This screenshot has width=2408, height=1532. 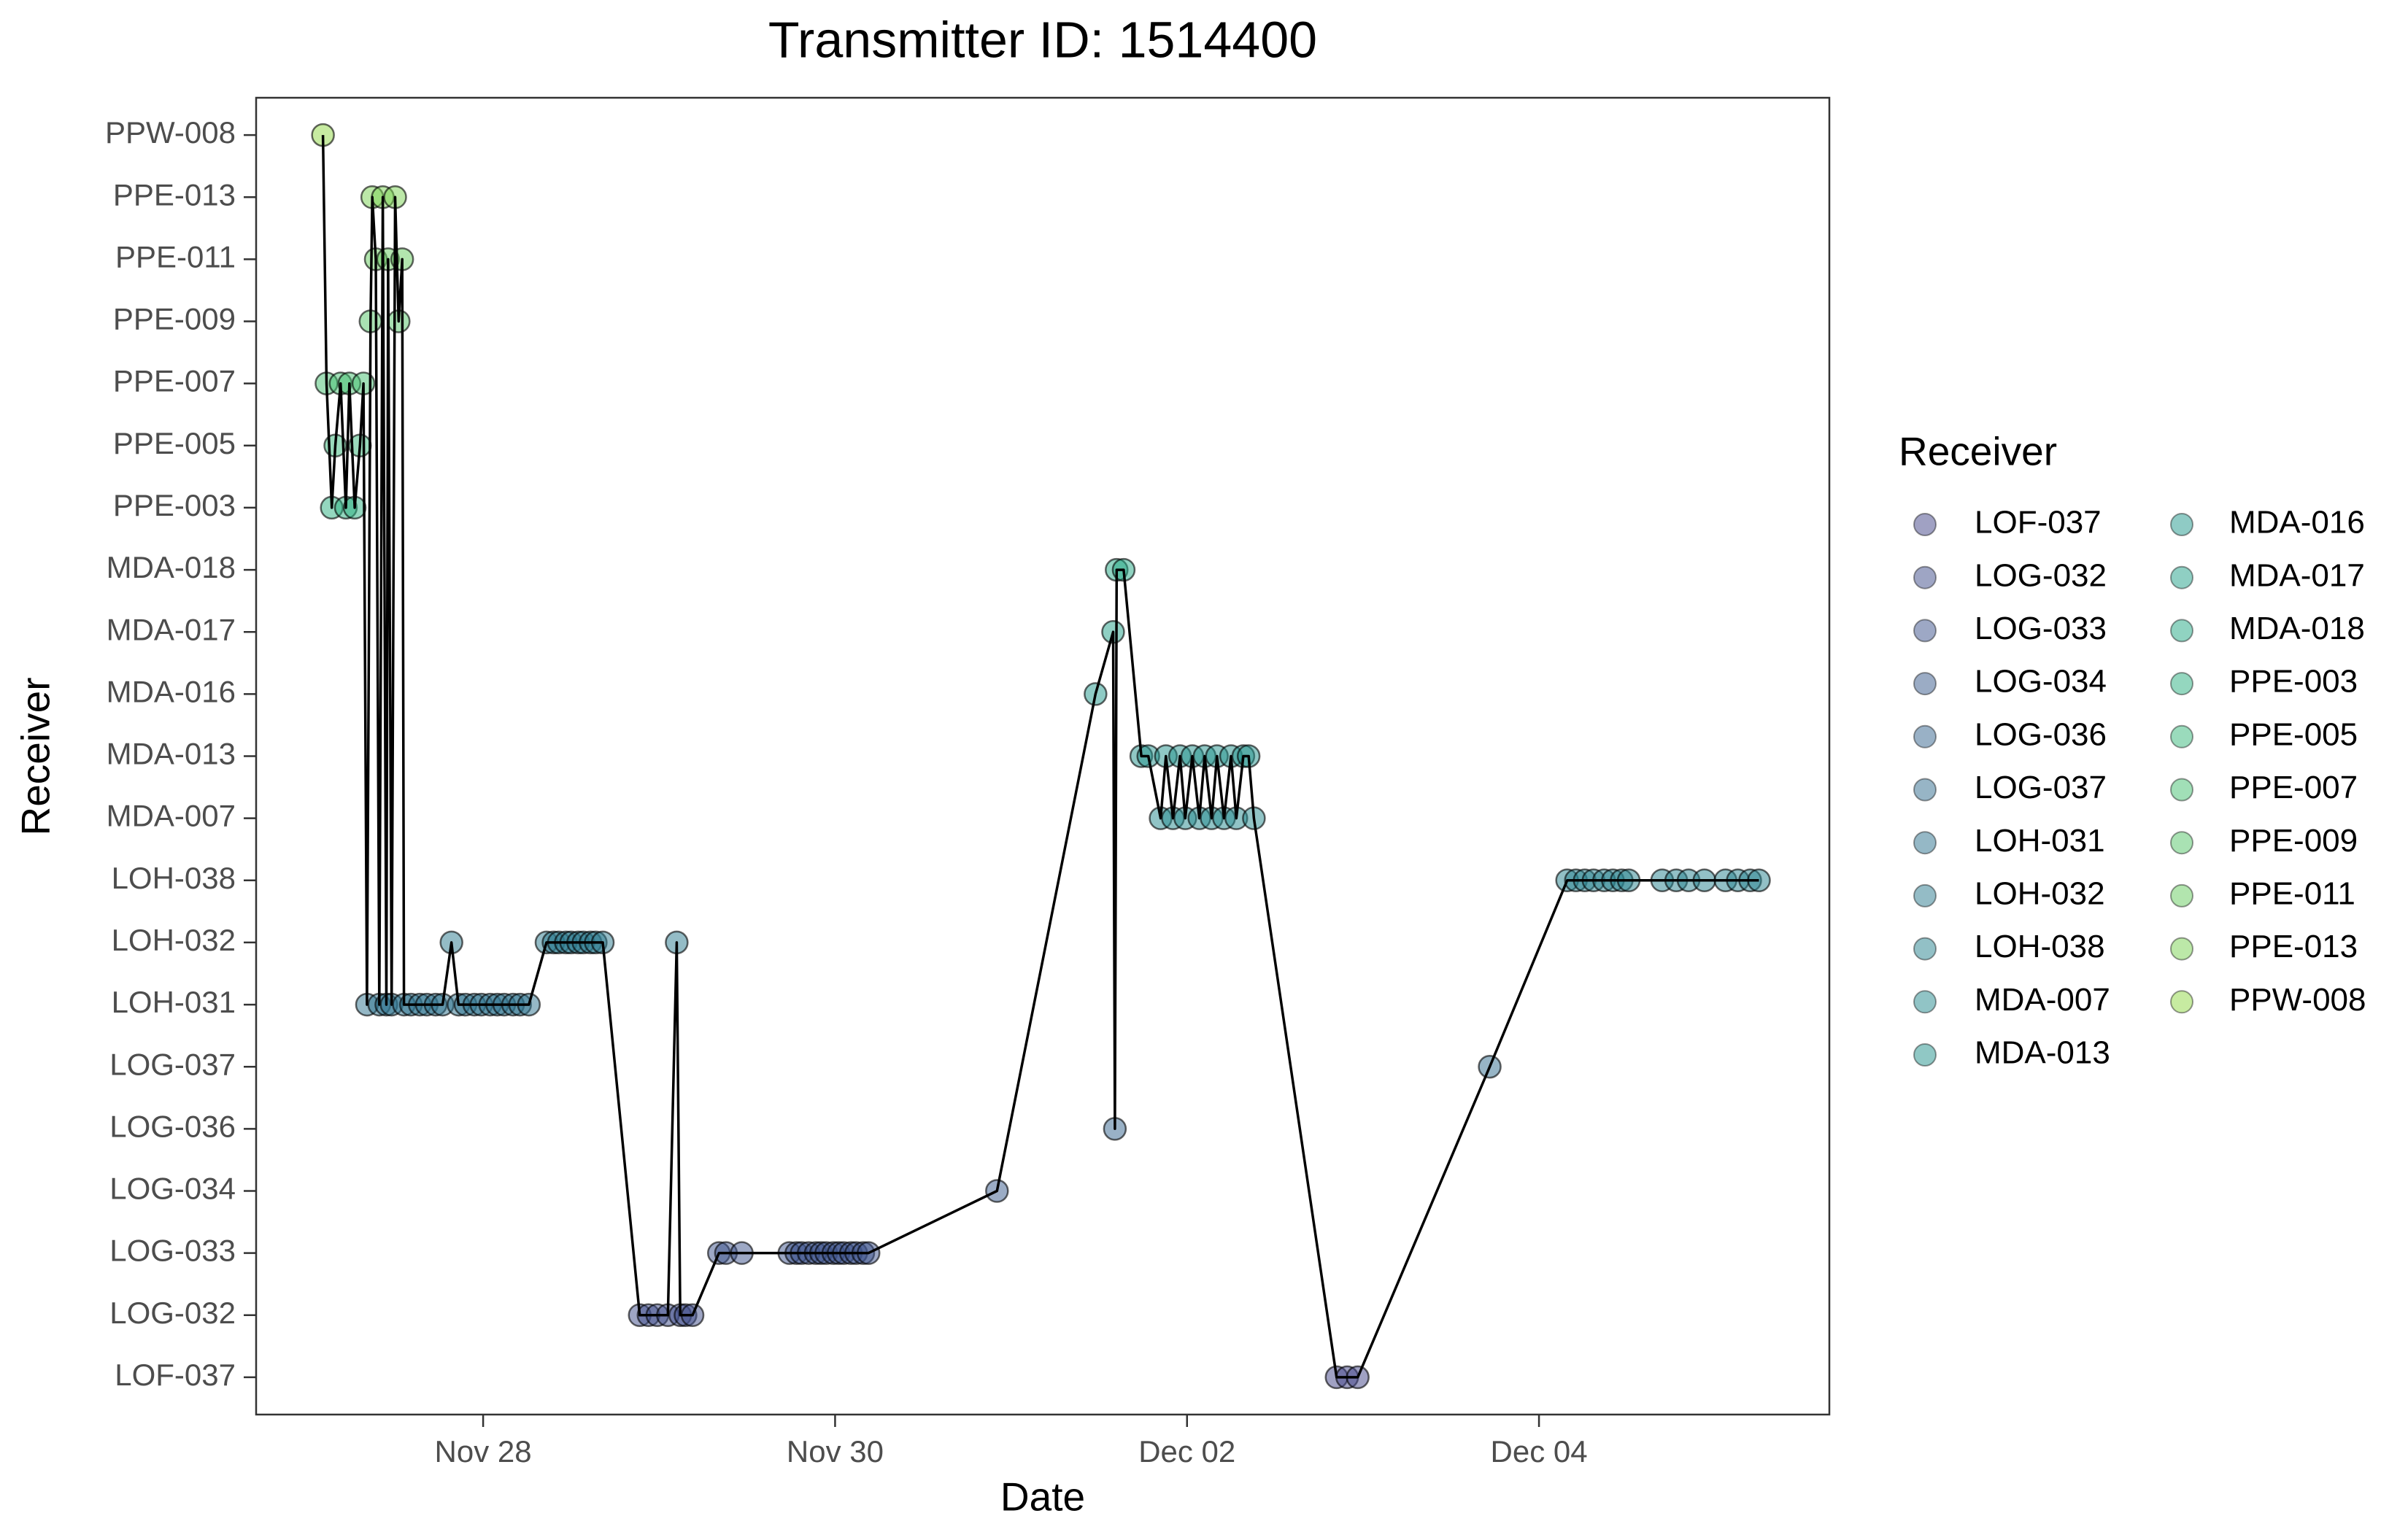 What do you see at coordinates (174, 878) in the screenshot?
I see `y-tick-label: LOH-038` at bounding box center [174, 878].